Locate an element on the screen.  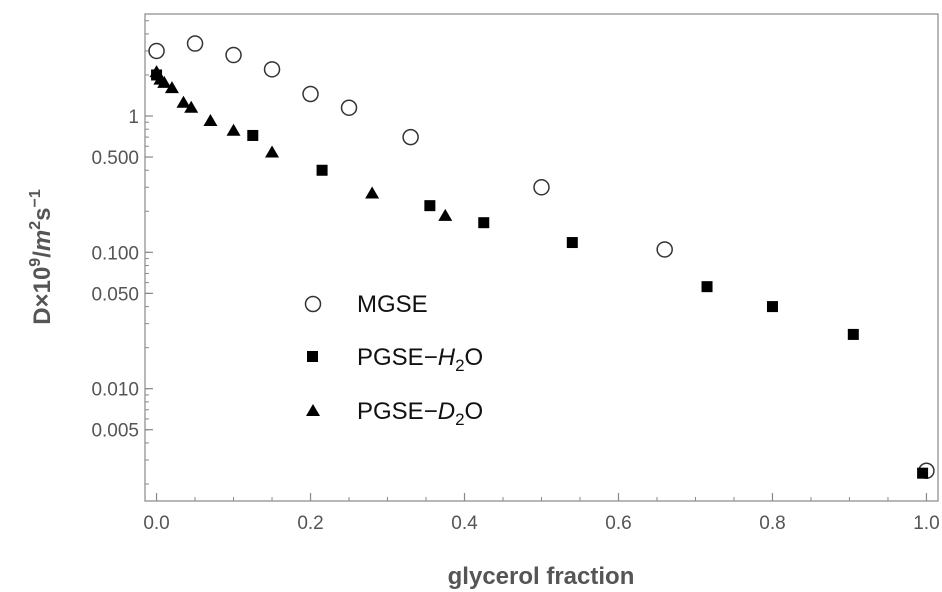
legend-d2o-italic: D is located at coordinates (446, 411).